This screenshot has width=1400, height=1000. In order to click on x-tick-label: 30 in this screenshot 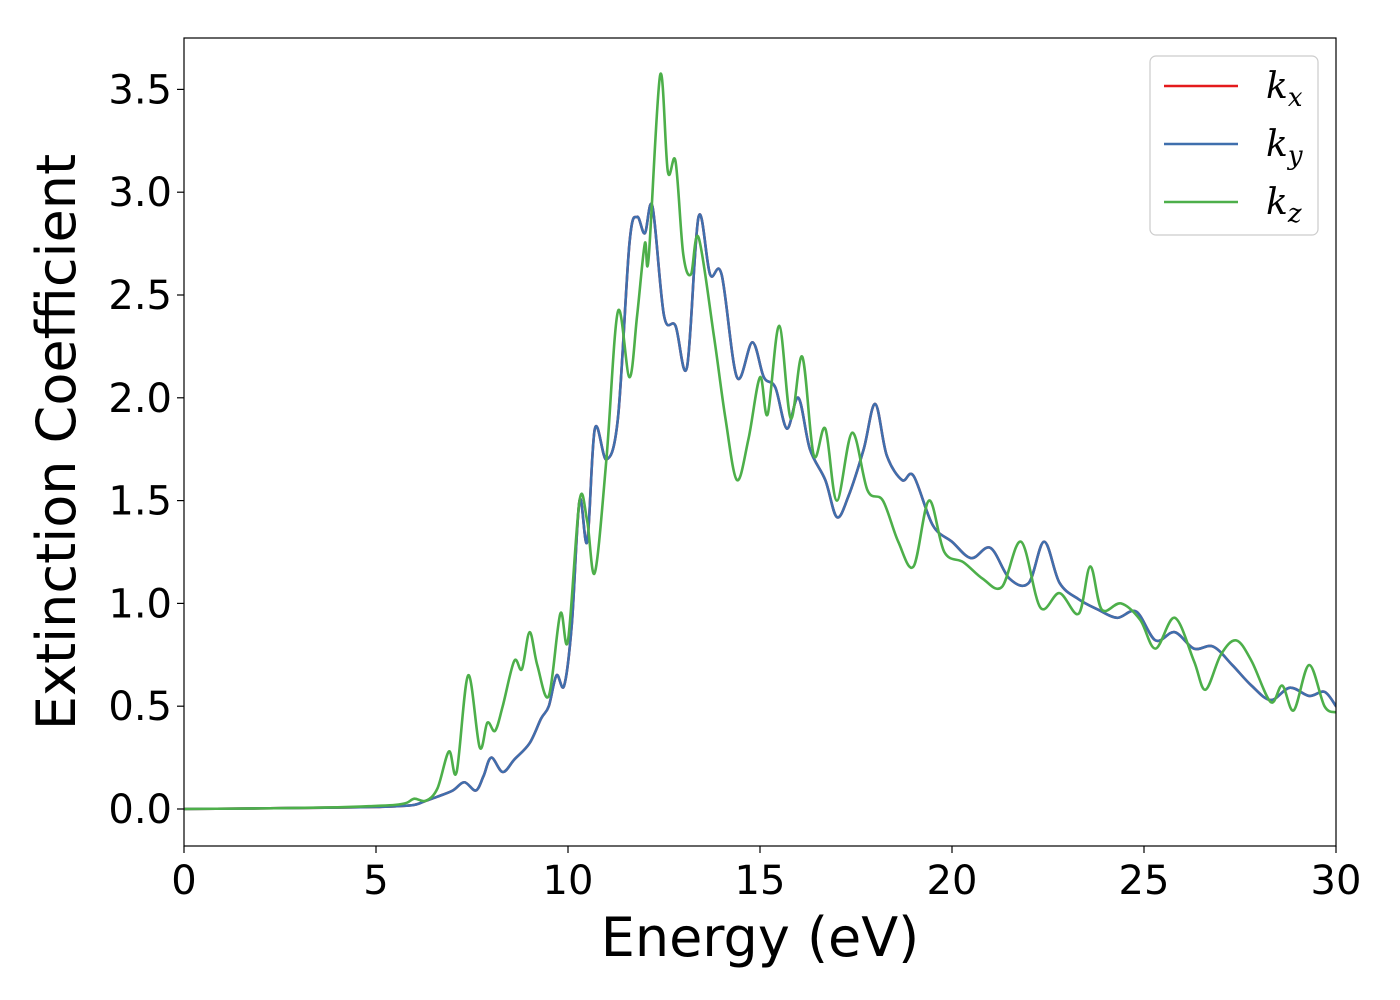, I will do `click(1336, 881)`.